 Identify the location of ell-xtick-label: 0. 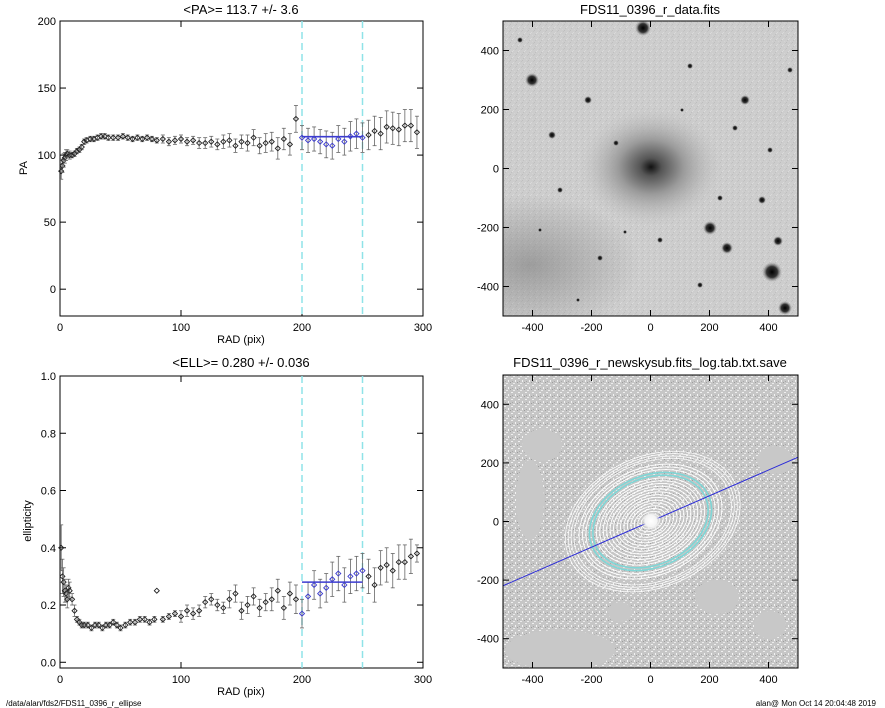
(60, 680).